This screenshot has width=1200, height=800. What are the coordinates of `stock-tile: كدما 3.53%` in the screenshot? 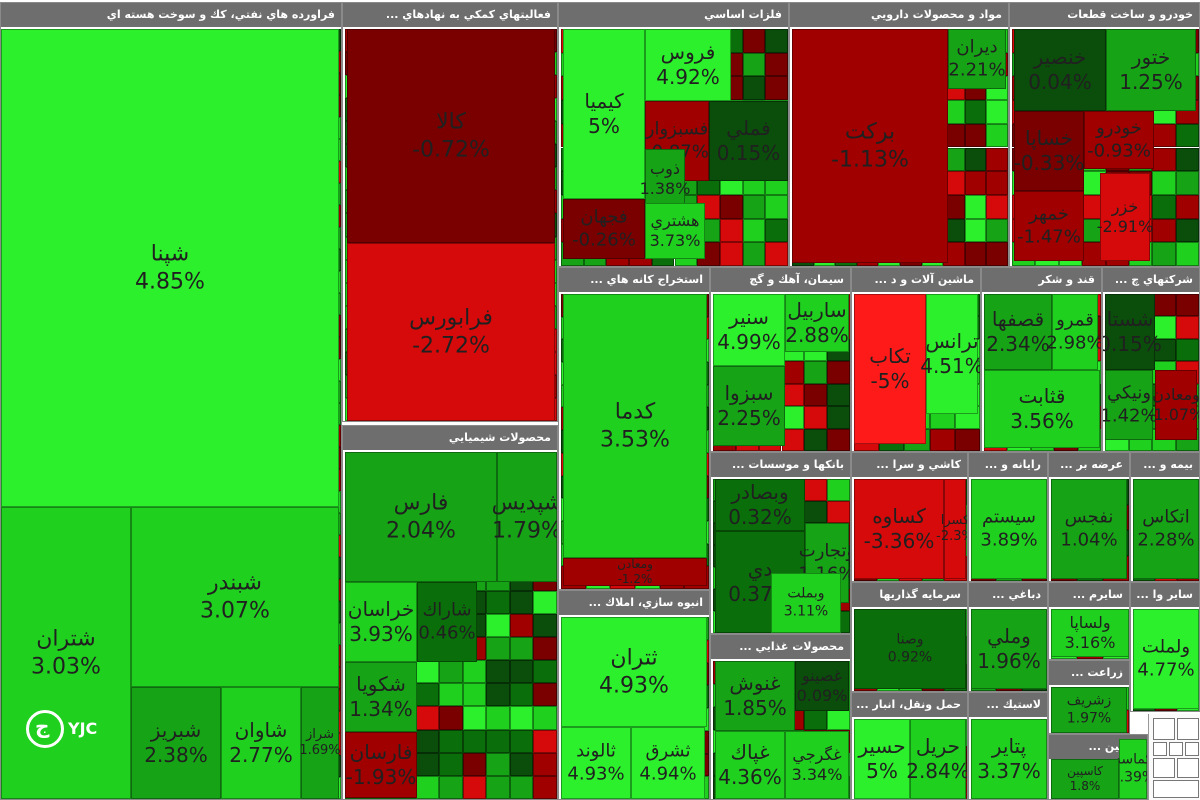 It's located at (635, 426).